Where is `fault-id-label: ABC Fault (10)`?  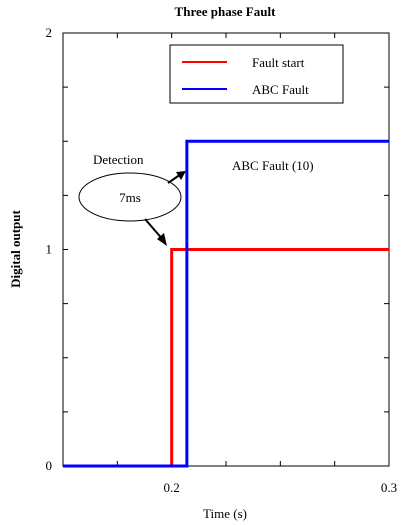 fault-id-label: ABC Fault (10) is located at coordinates (273, 165).